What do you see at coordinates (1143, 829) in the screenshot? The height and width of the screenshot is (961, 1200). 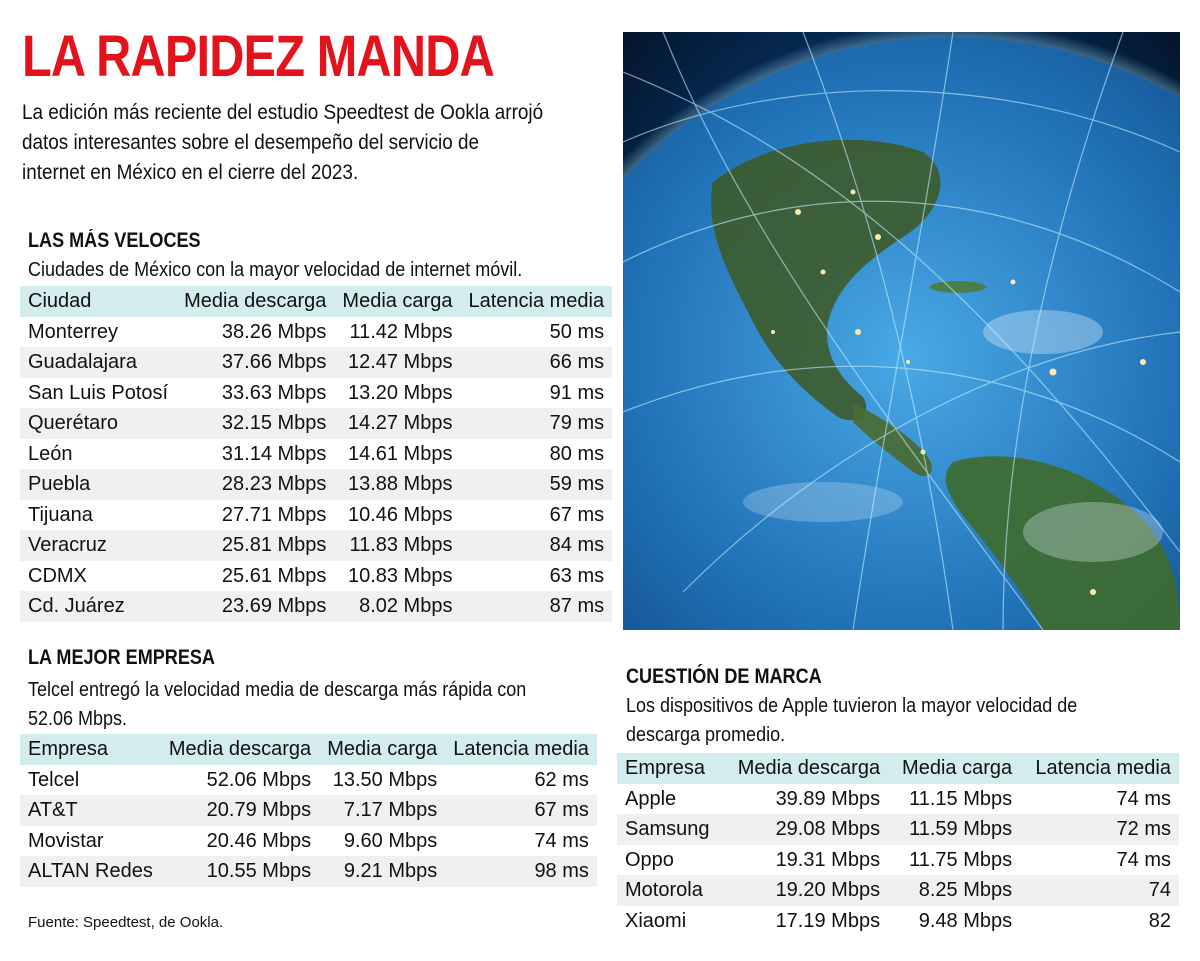 I see `table-cell: 72 ms` at bounding box center [1143, 829].